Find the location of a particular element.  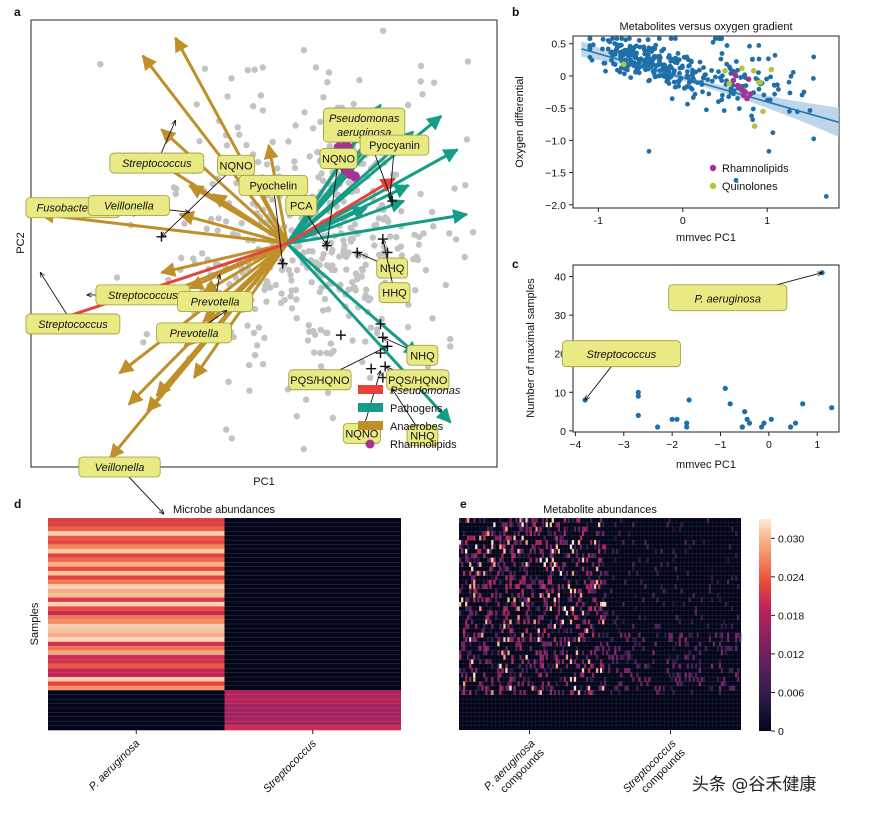

panel-a-y-axis-label: PC2 is located at coordinates (21, 242).